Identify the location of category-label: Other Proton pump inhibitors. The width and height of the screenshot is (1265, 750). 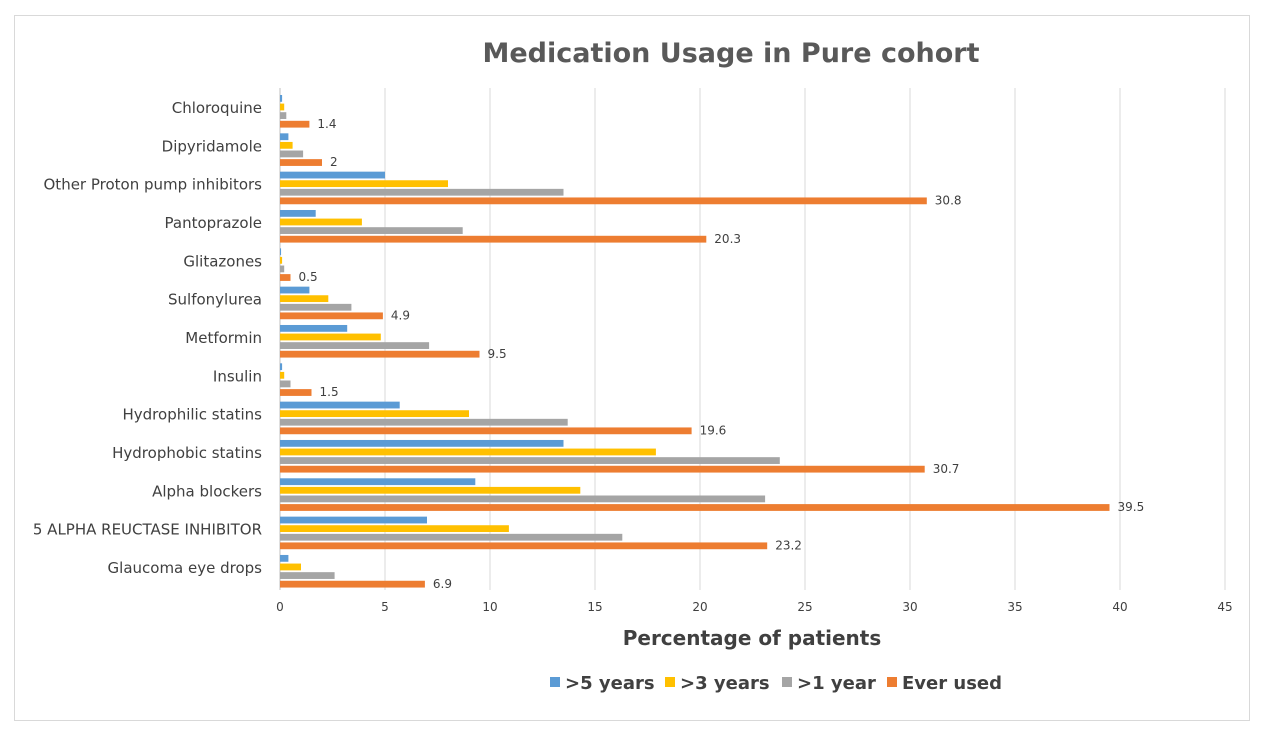
(153, 185).